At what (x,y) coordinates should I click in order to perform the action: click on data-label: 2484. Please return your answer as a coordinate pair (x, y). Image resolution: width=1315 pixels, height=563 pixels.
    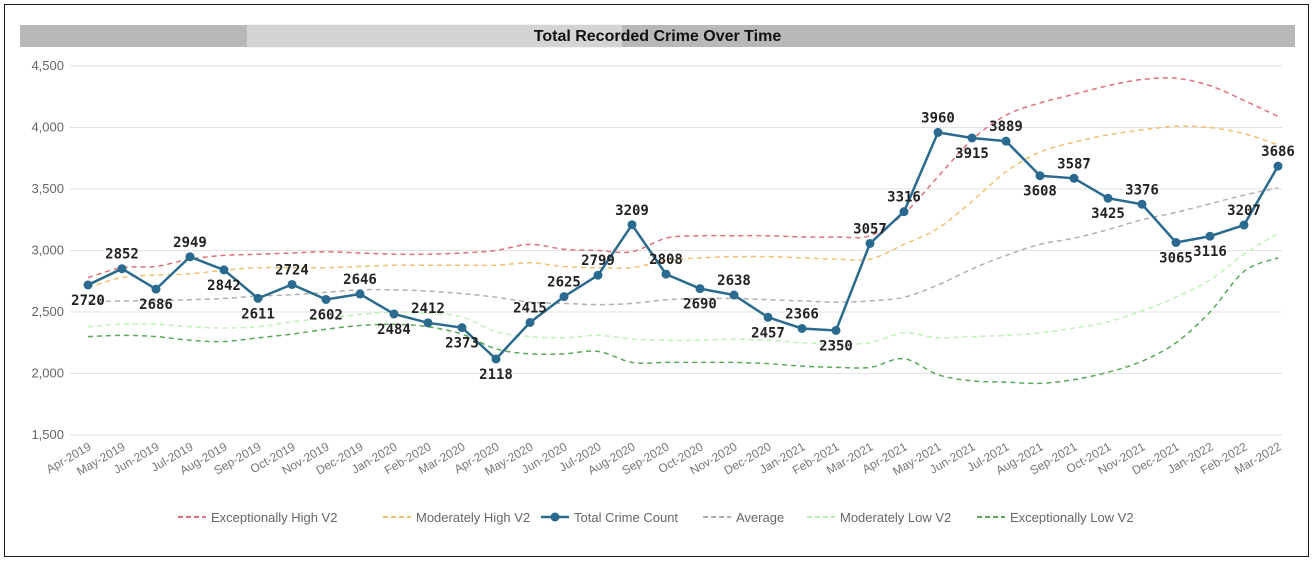
    Looking at the image, I should click on (394, 330).